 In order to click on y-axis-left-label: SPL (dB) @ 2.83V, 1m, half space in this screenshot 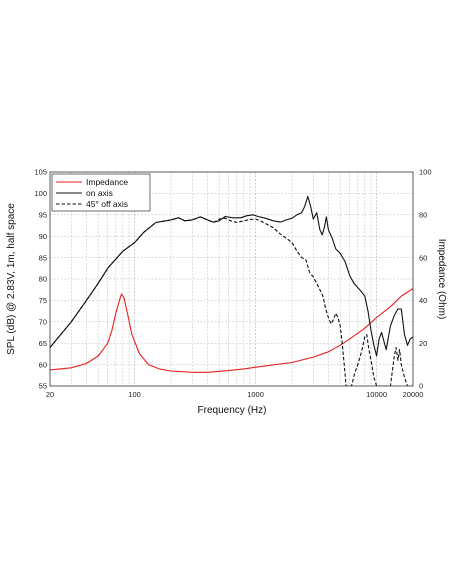, I will do `click(11, 279)`.